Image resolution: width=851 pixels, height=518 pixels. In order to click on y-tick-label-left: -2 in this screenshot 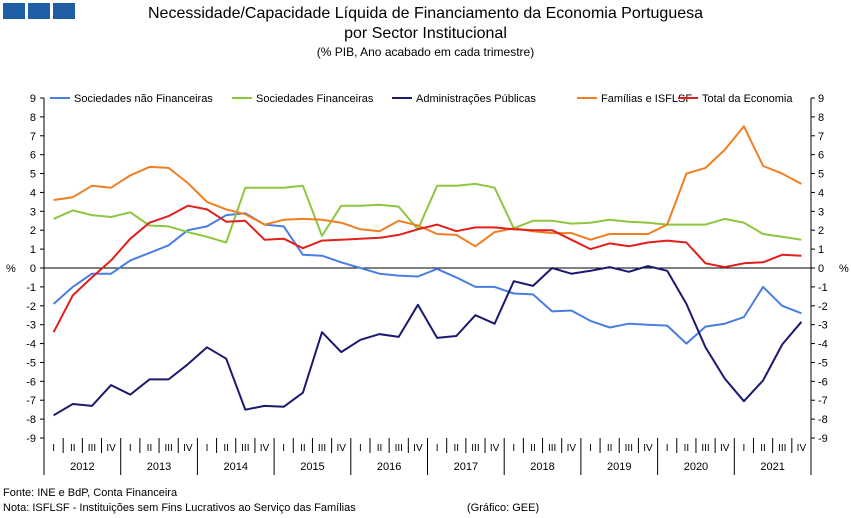, I will do `click(31, 307)`.